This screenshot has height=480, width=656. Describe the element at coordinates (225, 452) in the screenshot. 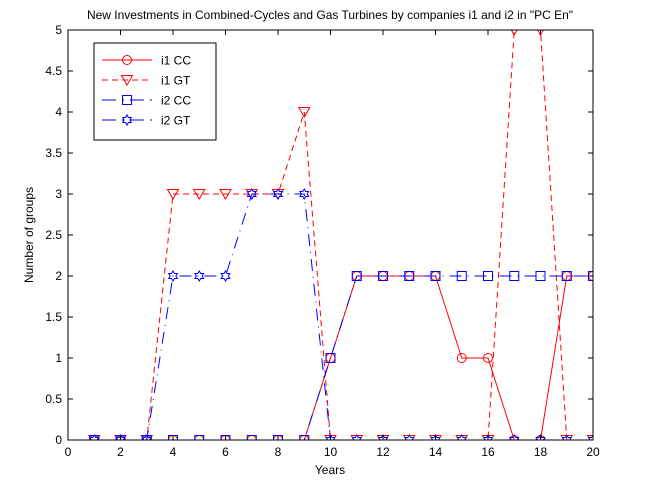

I see `x-tick-label: 6` at that location.